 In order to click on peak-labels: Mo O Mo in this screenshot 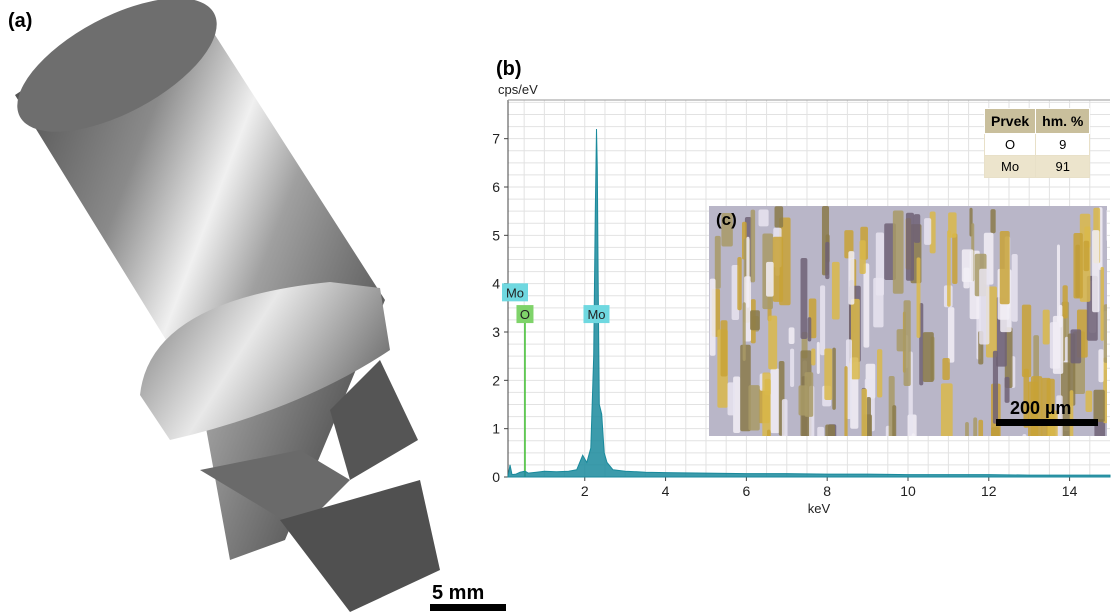, I will do `click(556, 303)`.